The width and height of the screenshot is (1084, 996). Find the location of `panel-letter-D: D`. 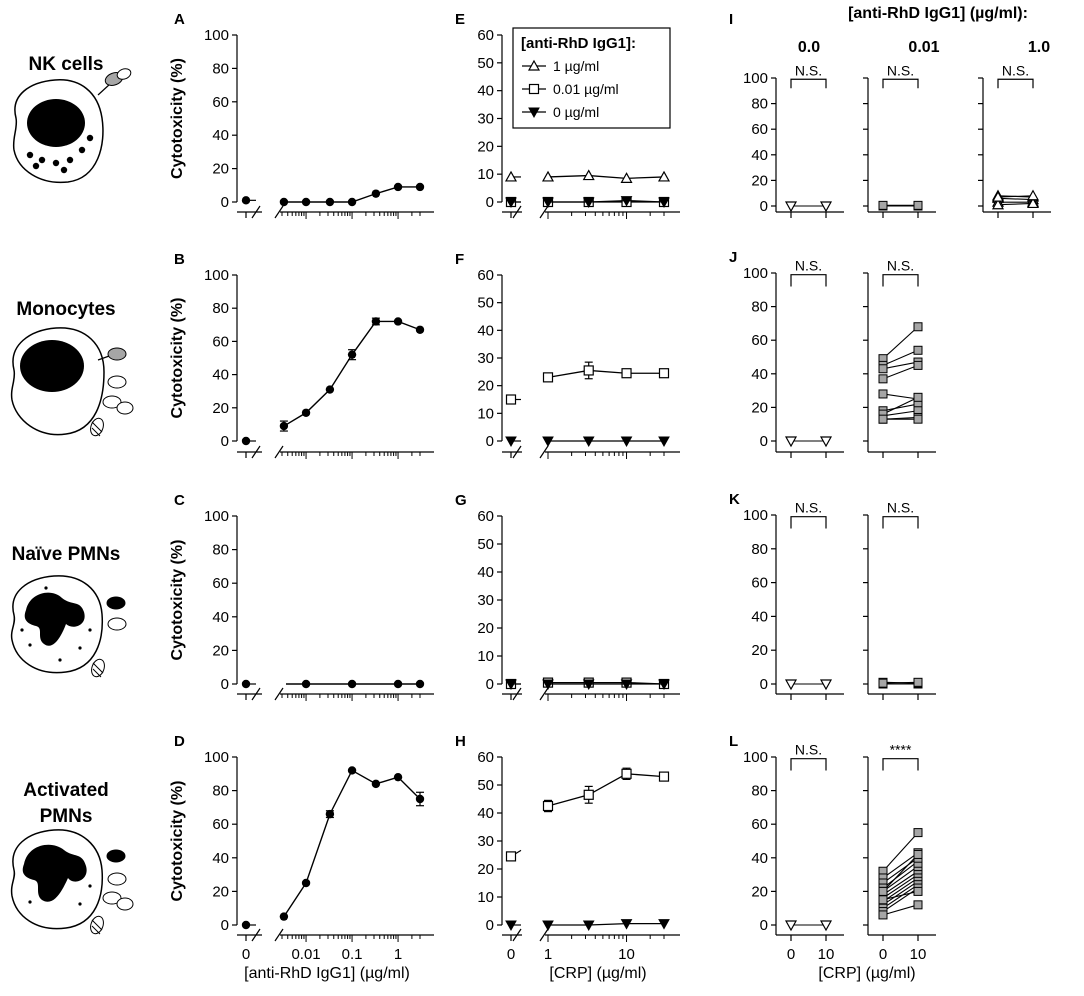

panel-letter-D: D is located at coordinates (179, 741).